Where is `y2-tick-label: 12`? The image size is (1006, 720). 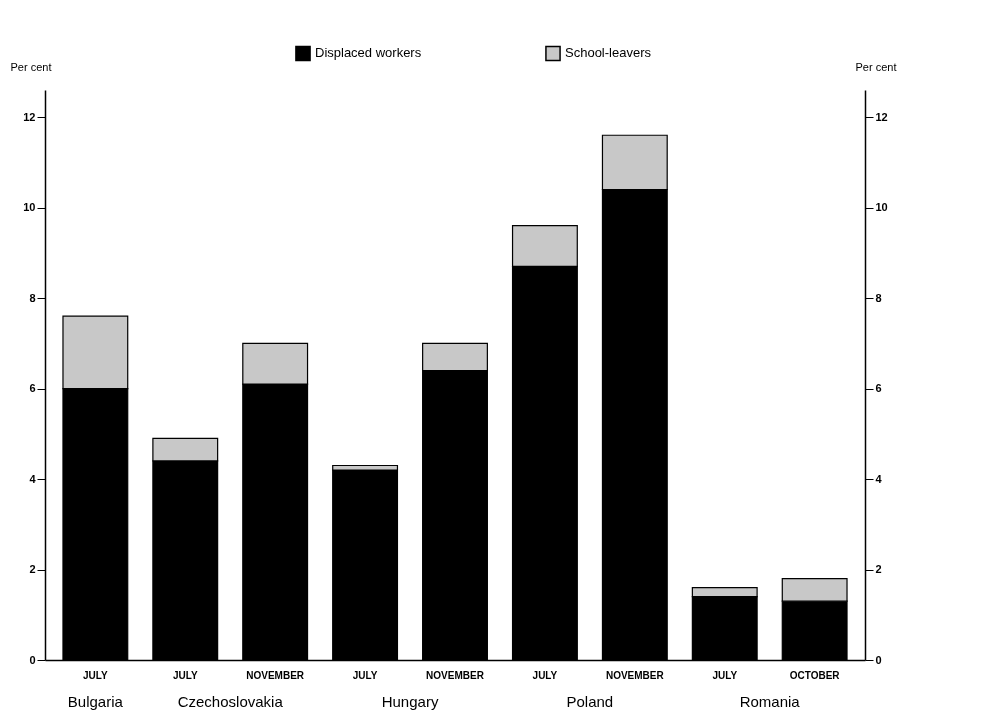 y2-tick-label: 12 is located at coordinates (881, 116).